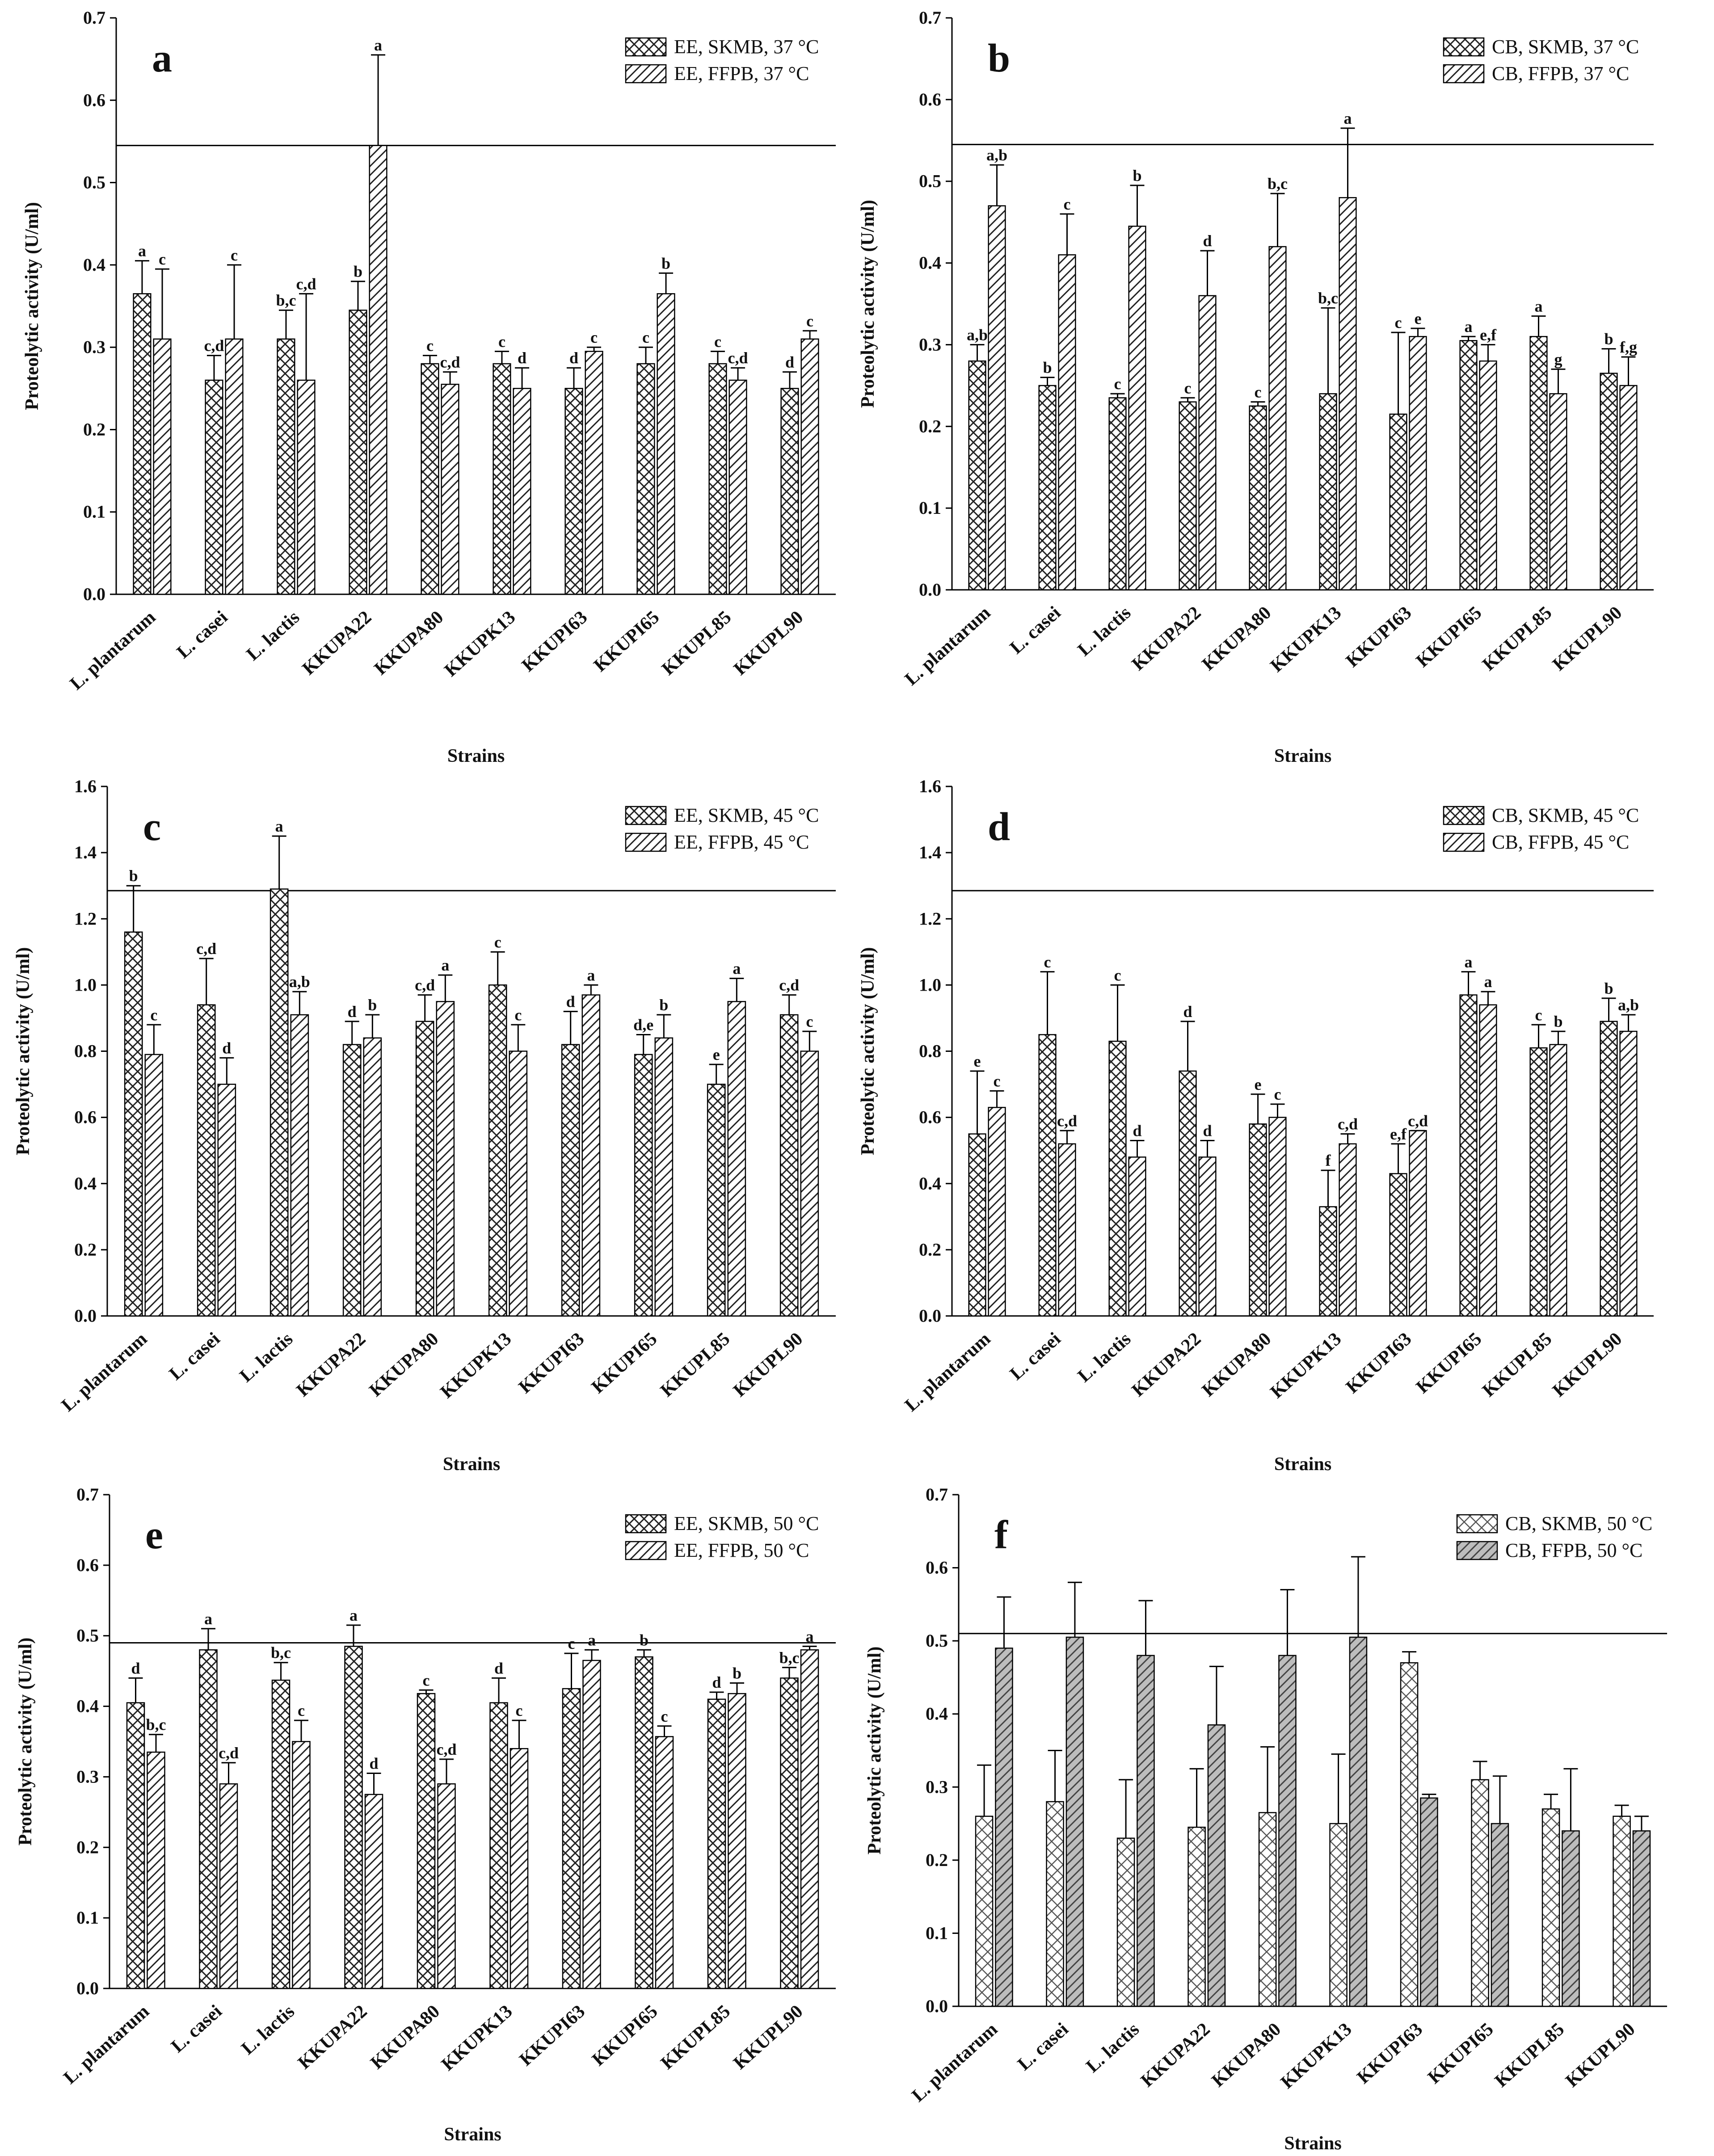 The width and height of the screenshot is (1714, 2156). Describe the element at coordinates (947, 645) in the screenshot. I see `x-category-label: L. plantarum` at that location.